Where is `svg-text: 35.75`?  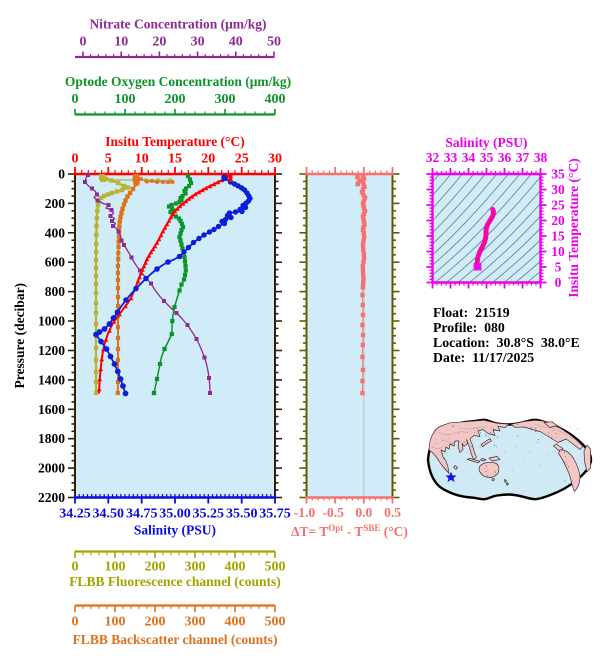 svg-text: 35.75 is located at coordinates (275, 514).